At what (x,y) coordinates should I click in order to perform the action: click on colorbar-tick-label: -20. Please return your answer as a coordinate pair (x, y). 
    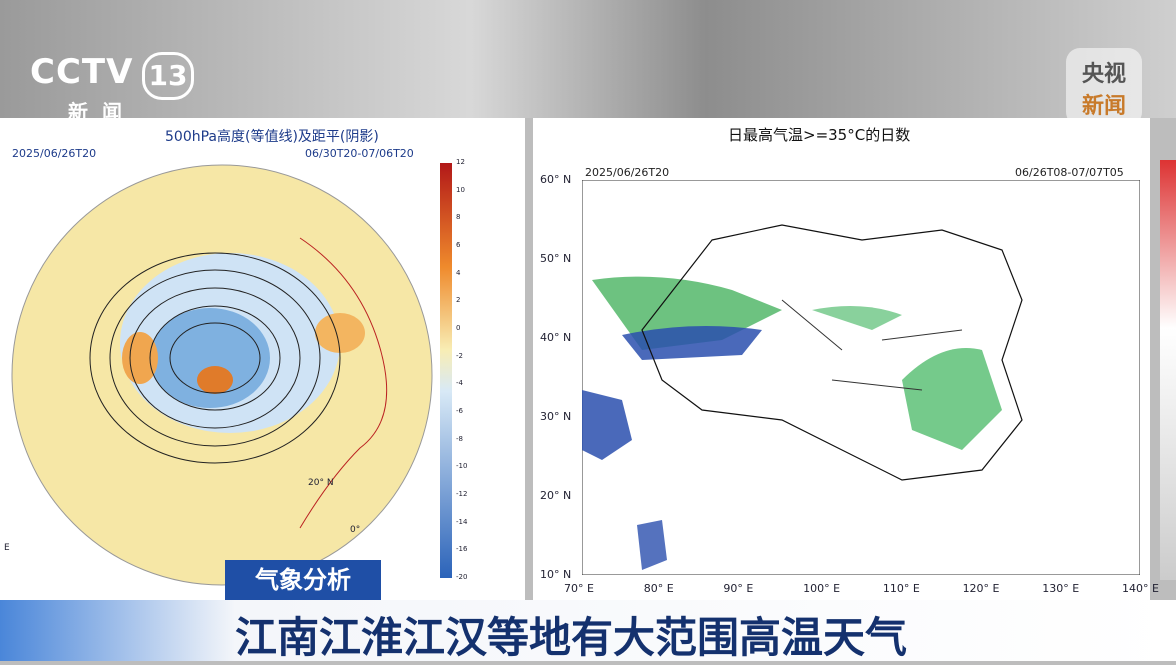
    Looking at the image, I should click on (462, 577).